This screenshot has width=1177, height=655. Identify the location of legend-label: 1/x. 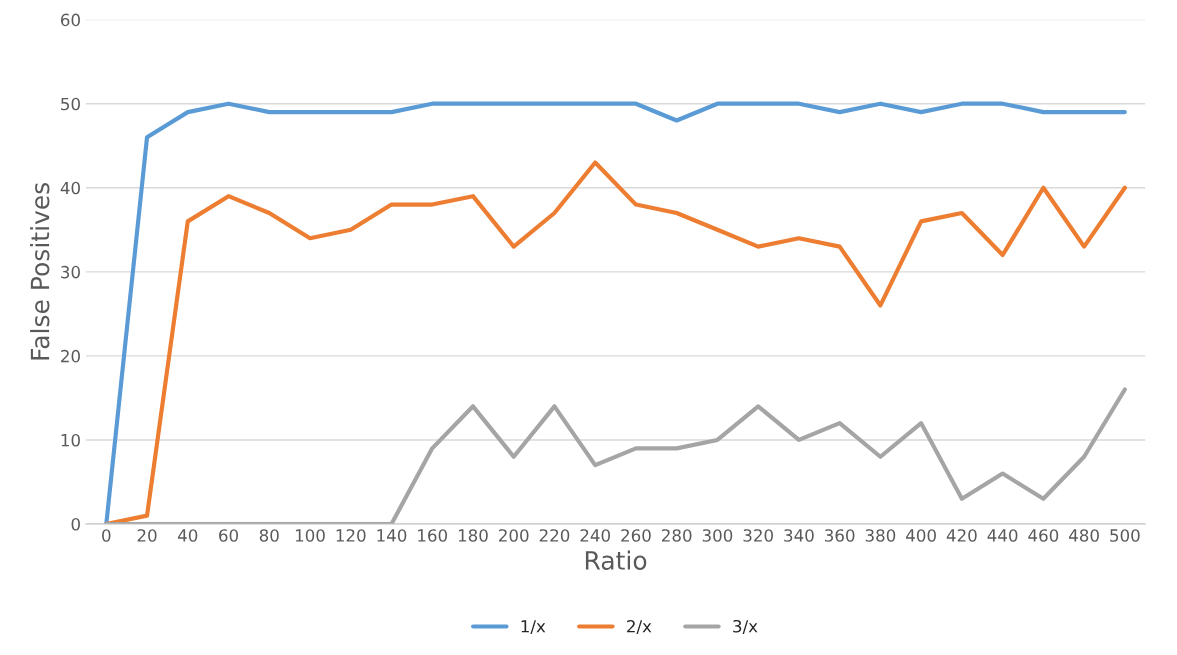
(533, 627).